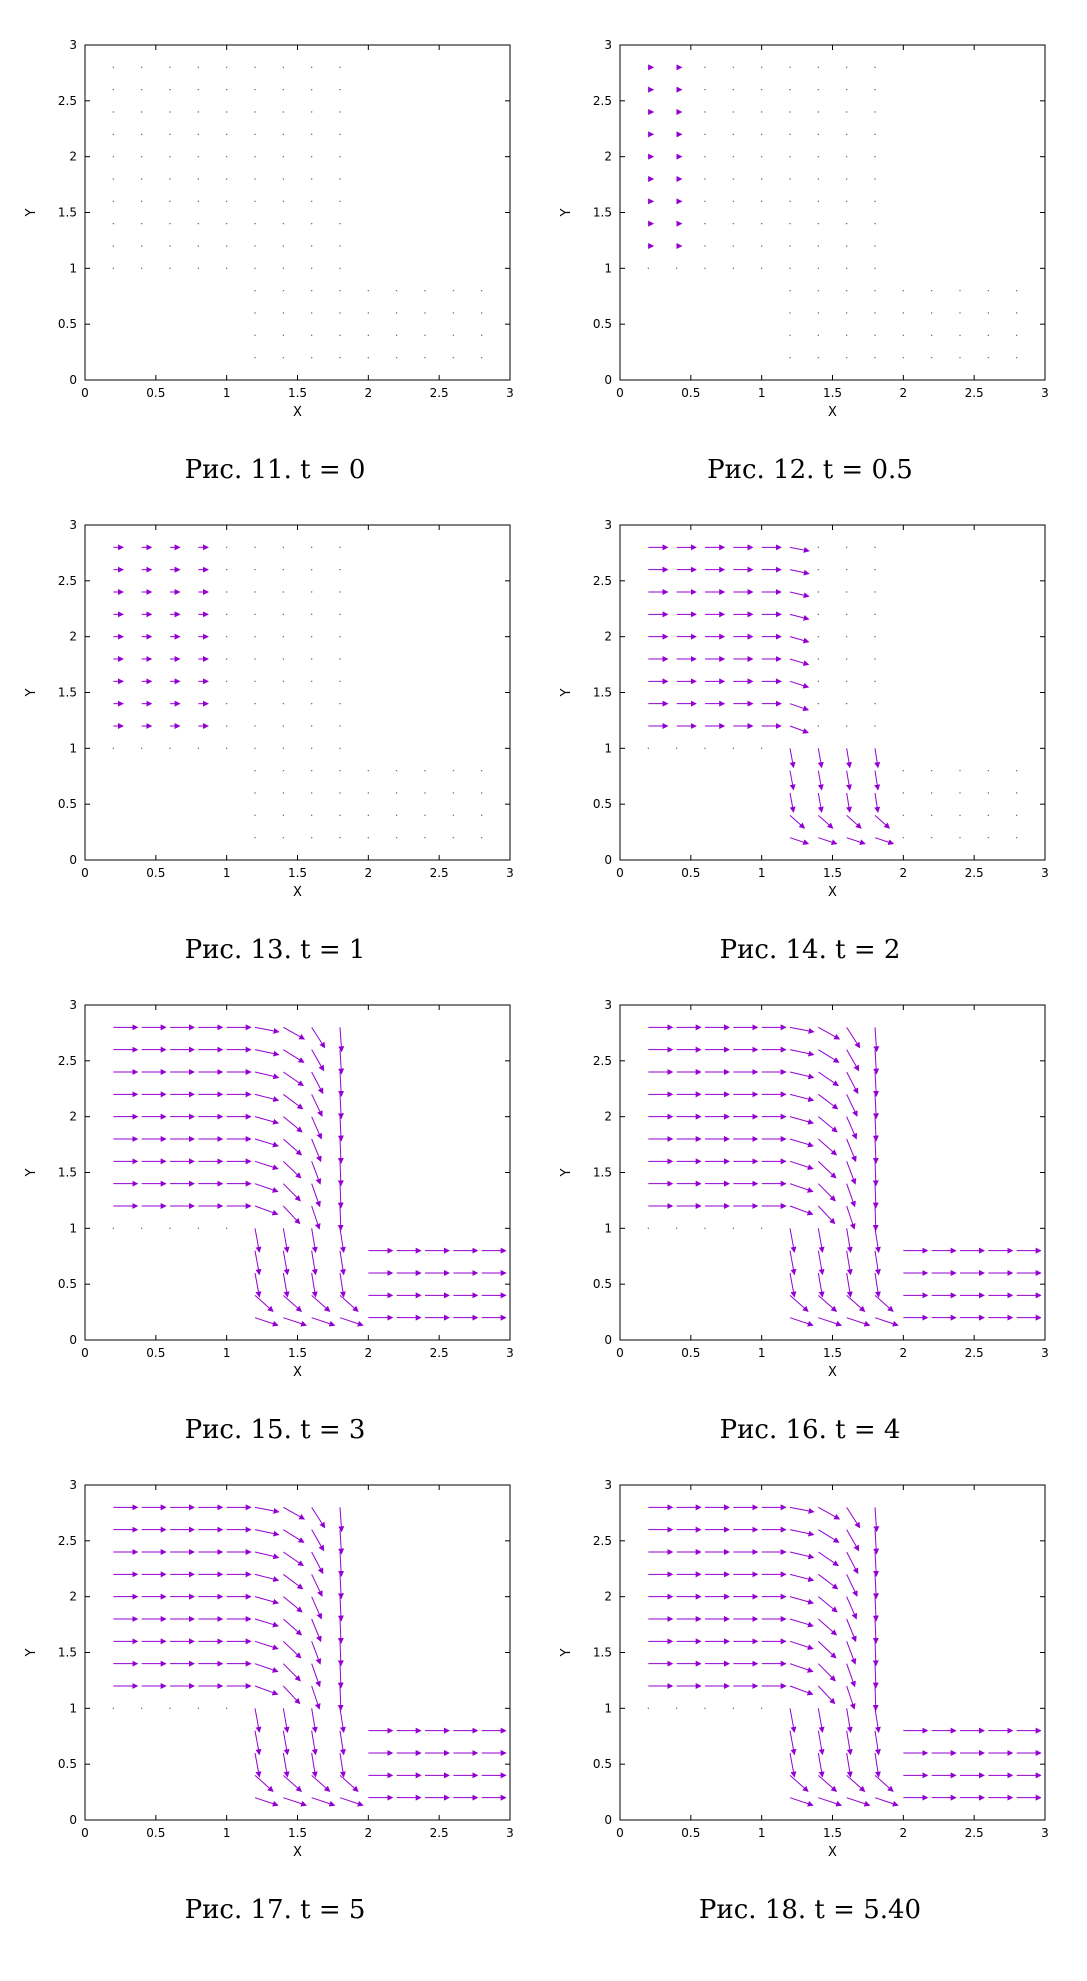 The image size is (1087, 1981). What do you see at coordinates (608, 1340) in the screenshot?
I see `y-tick-label: 0` at bounding box center [608, 1340].